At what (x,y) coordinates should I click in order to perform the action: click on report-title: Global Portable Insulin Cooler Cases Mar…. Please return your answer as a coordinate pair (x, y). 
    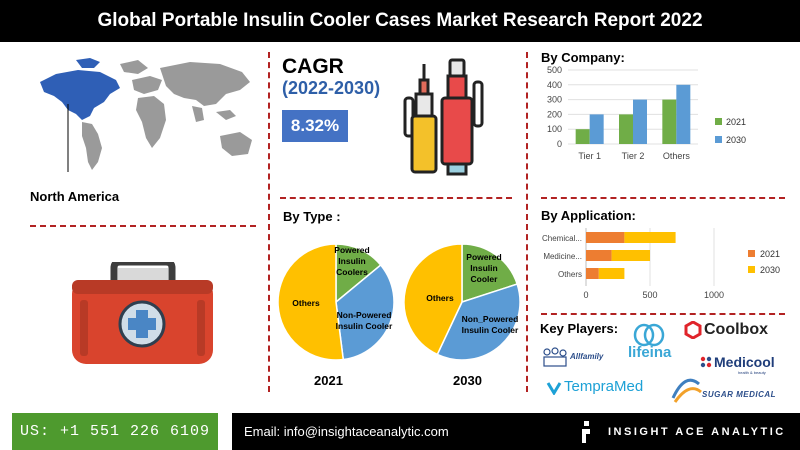
    Looking at the image, I should click on (400, 21).